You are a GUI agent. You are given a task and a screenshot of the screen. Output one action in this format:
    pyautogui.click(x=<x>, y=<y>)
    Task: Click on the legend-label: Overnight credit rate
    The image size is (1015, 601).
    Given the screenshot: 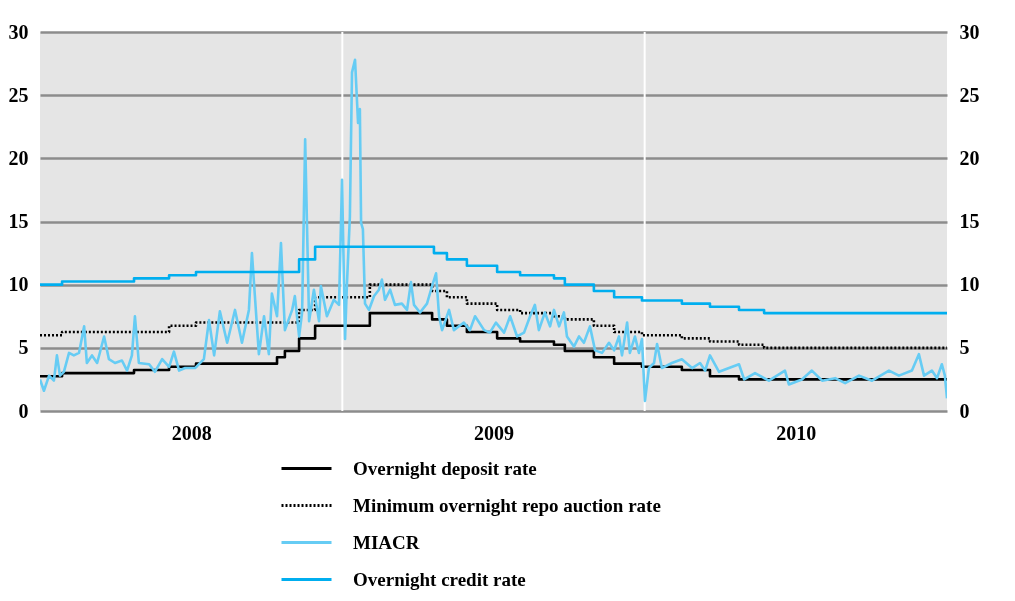 What is the action you would take?
    pyautogui.click(x=439, y=579)
    